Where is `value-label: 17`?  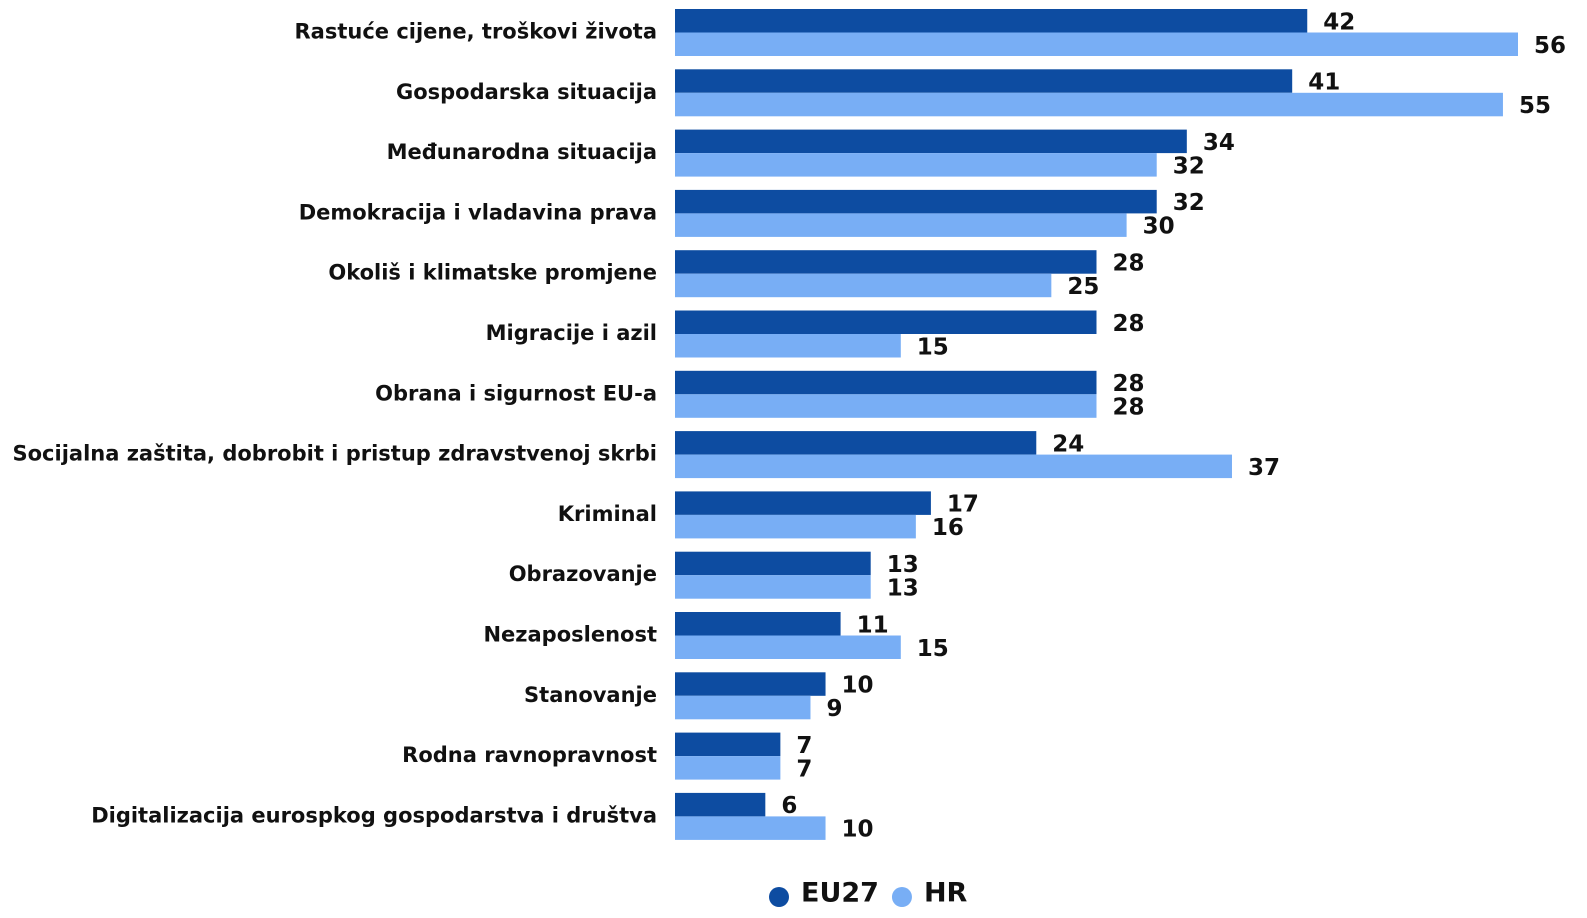 value-label: 17 is located at coordinates (963, 505).